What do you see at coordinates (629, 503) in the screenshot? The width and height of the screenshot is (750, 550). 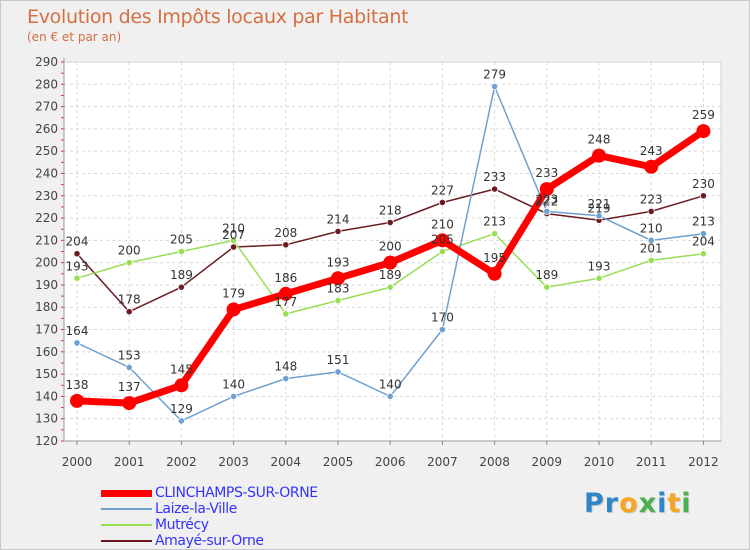 I see `logo-letter: o` at bounding box center [629, 503].